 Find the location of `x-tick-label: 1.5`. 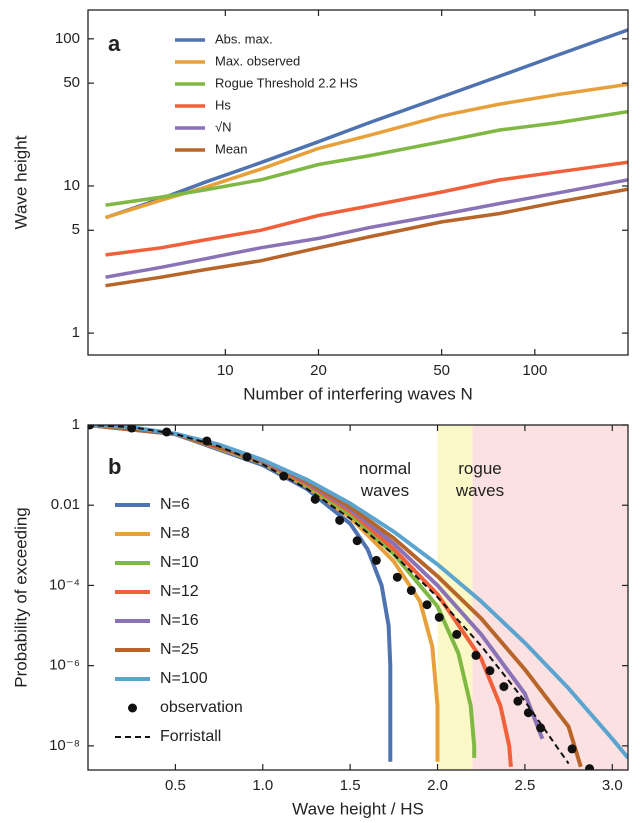

x-tick-label: 1.5 is located at coordinates (350, 785).